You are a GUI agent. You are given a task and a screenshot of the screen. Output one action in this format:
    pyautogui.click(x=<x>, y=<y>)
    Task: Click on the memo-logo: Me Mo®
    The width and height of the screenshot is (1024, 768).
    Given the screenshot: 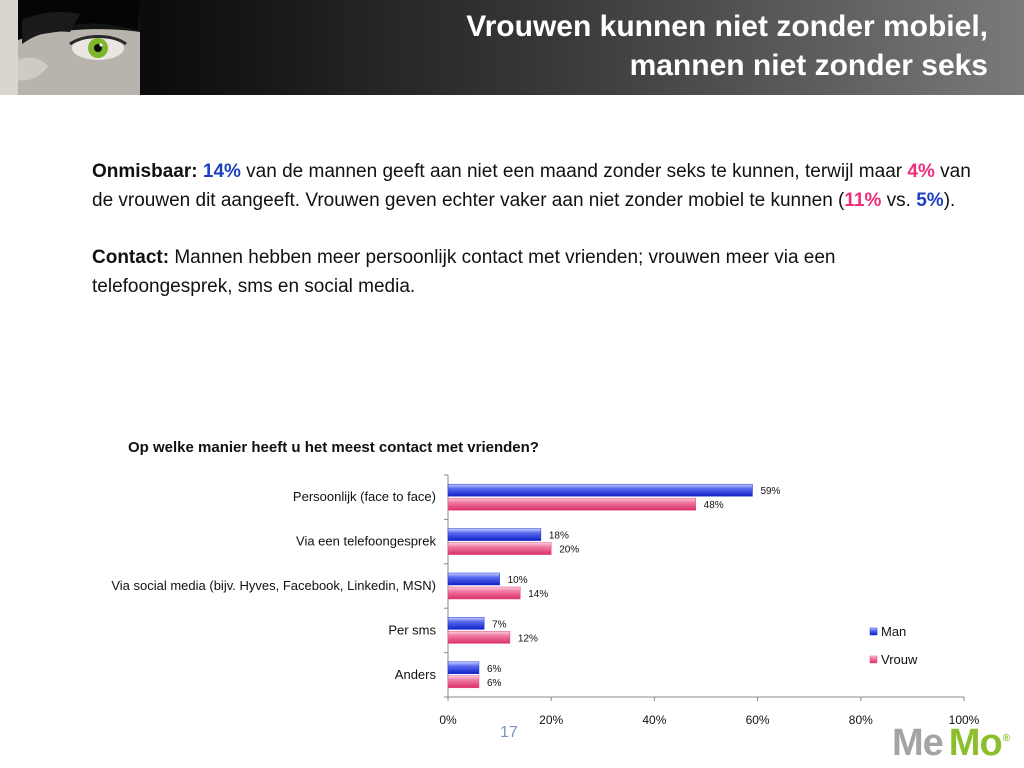 What is the action you would take?
    pyautogui.click(x=951, y=743)
    